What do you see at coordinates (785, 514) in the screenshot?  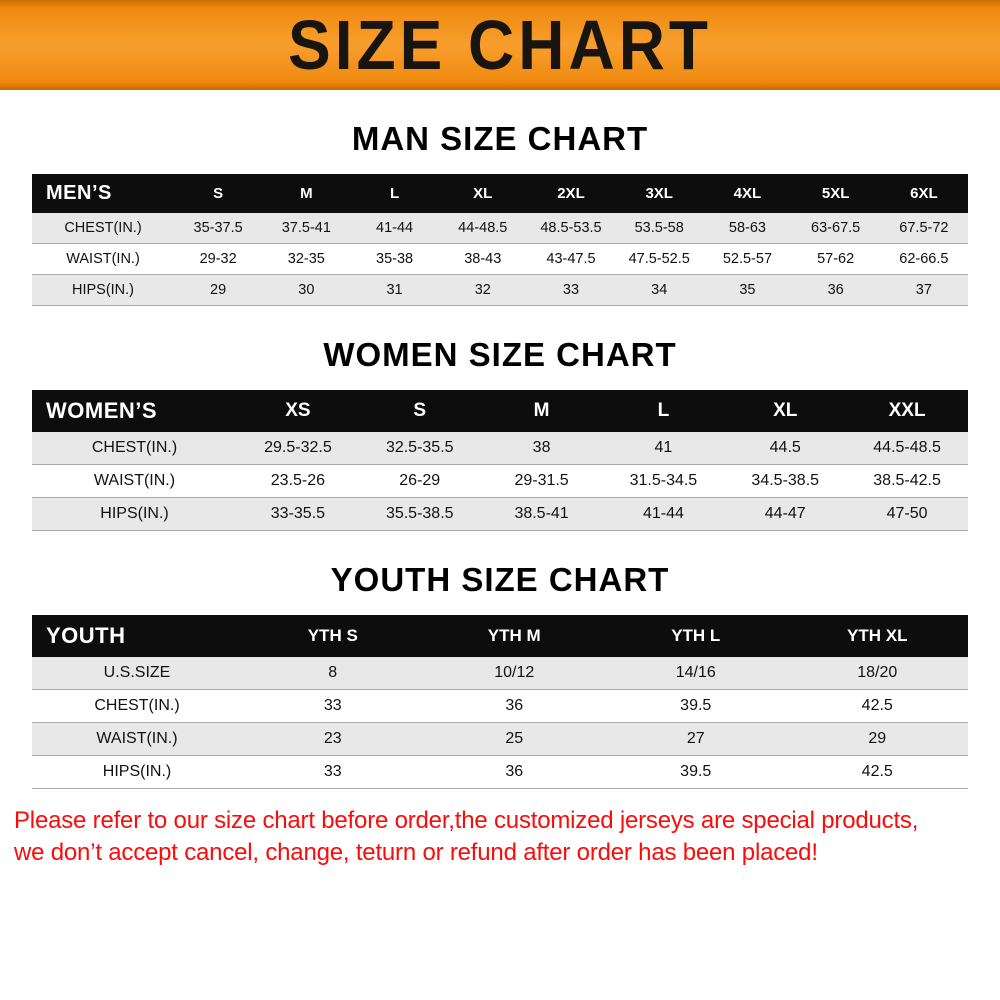 I see `cell: 44-47` at bounding box center [785, 514].